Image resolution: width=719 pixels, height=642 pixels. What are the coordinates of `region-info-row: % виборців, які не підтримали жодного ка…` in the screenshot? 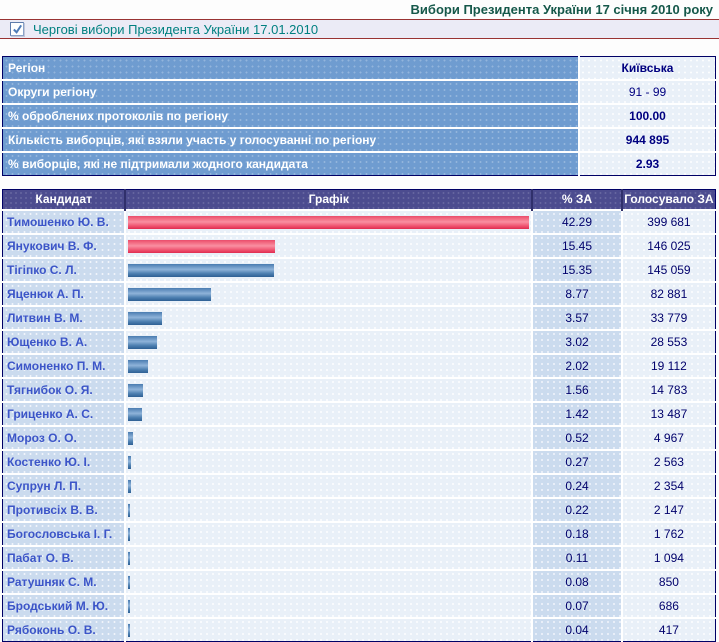 It's located at (359, 163).